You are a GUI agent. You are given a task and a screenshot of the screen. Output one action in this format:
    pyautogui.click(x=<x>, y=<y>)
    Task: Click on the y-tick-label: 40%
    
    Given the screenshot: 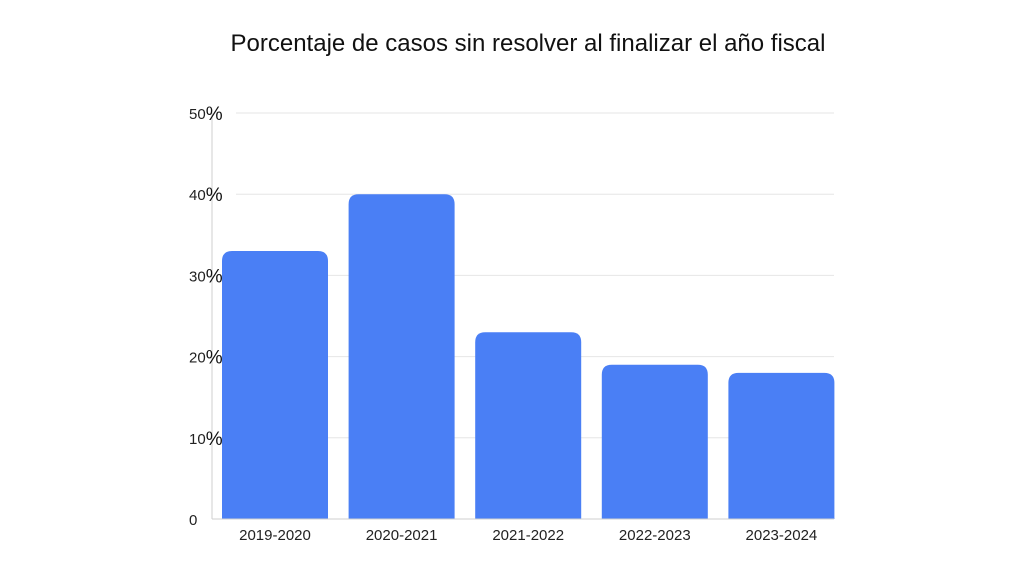 What is the action you would take?
    pyautogui.click(x=206, y=195)
    